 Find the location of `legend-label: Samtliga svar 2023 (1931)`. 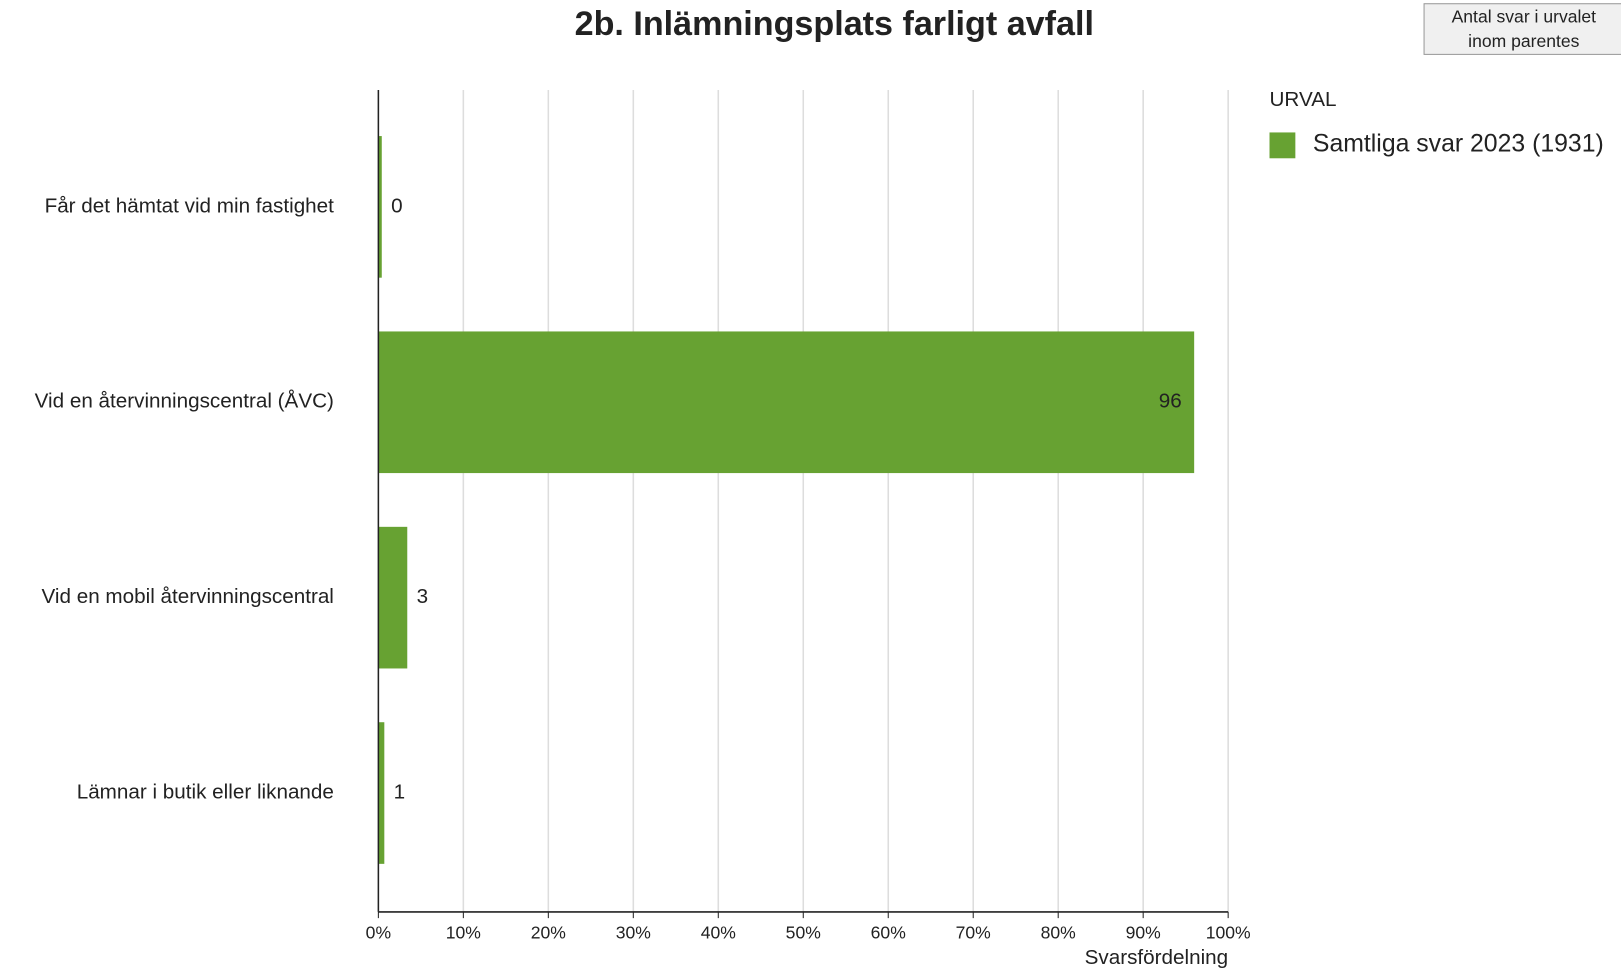

legend-label: Samtliga svar 2023 (1931) is located at coordinates (1458, 143).